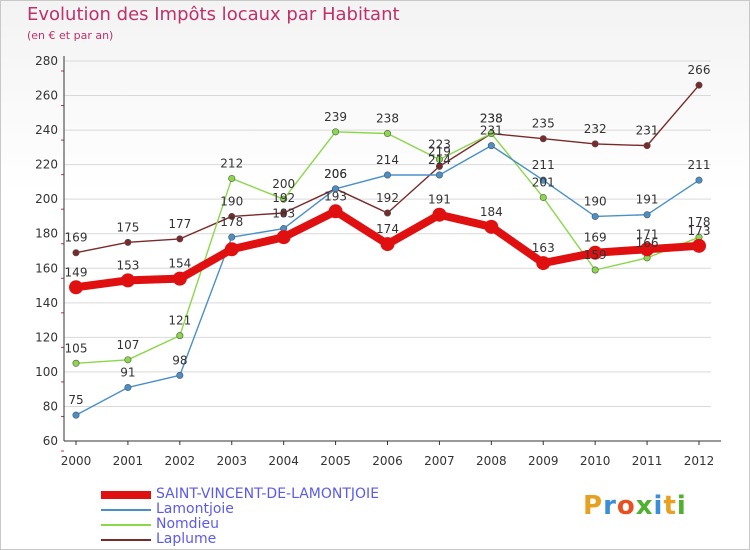 This screenshot has width=750, height=550. Describe the element at coordinates (699, 222) in the screenshot. I see `data-label: 178` at that location.